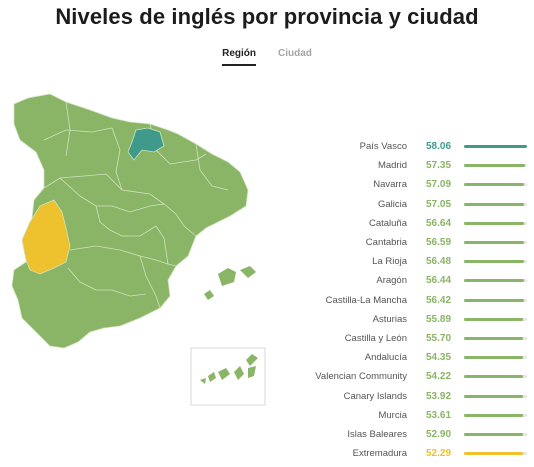 The image size is (534, 467). Describe the element at coordinates (392, 415) in the screenshot. I see `region-name: Murcia` at that location.